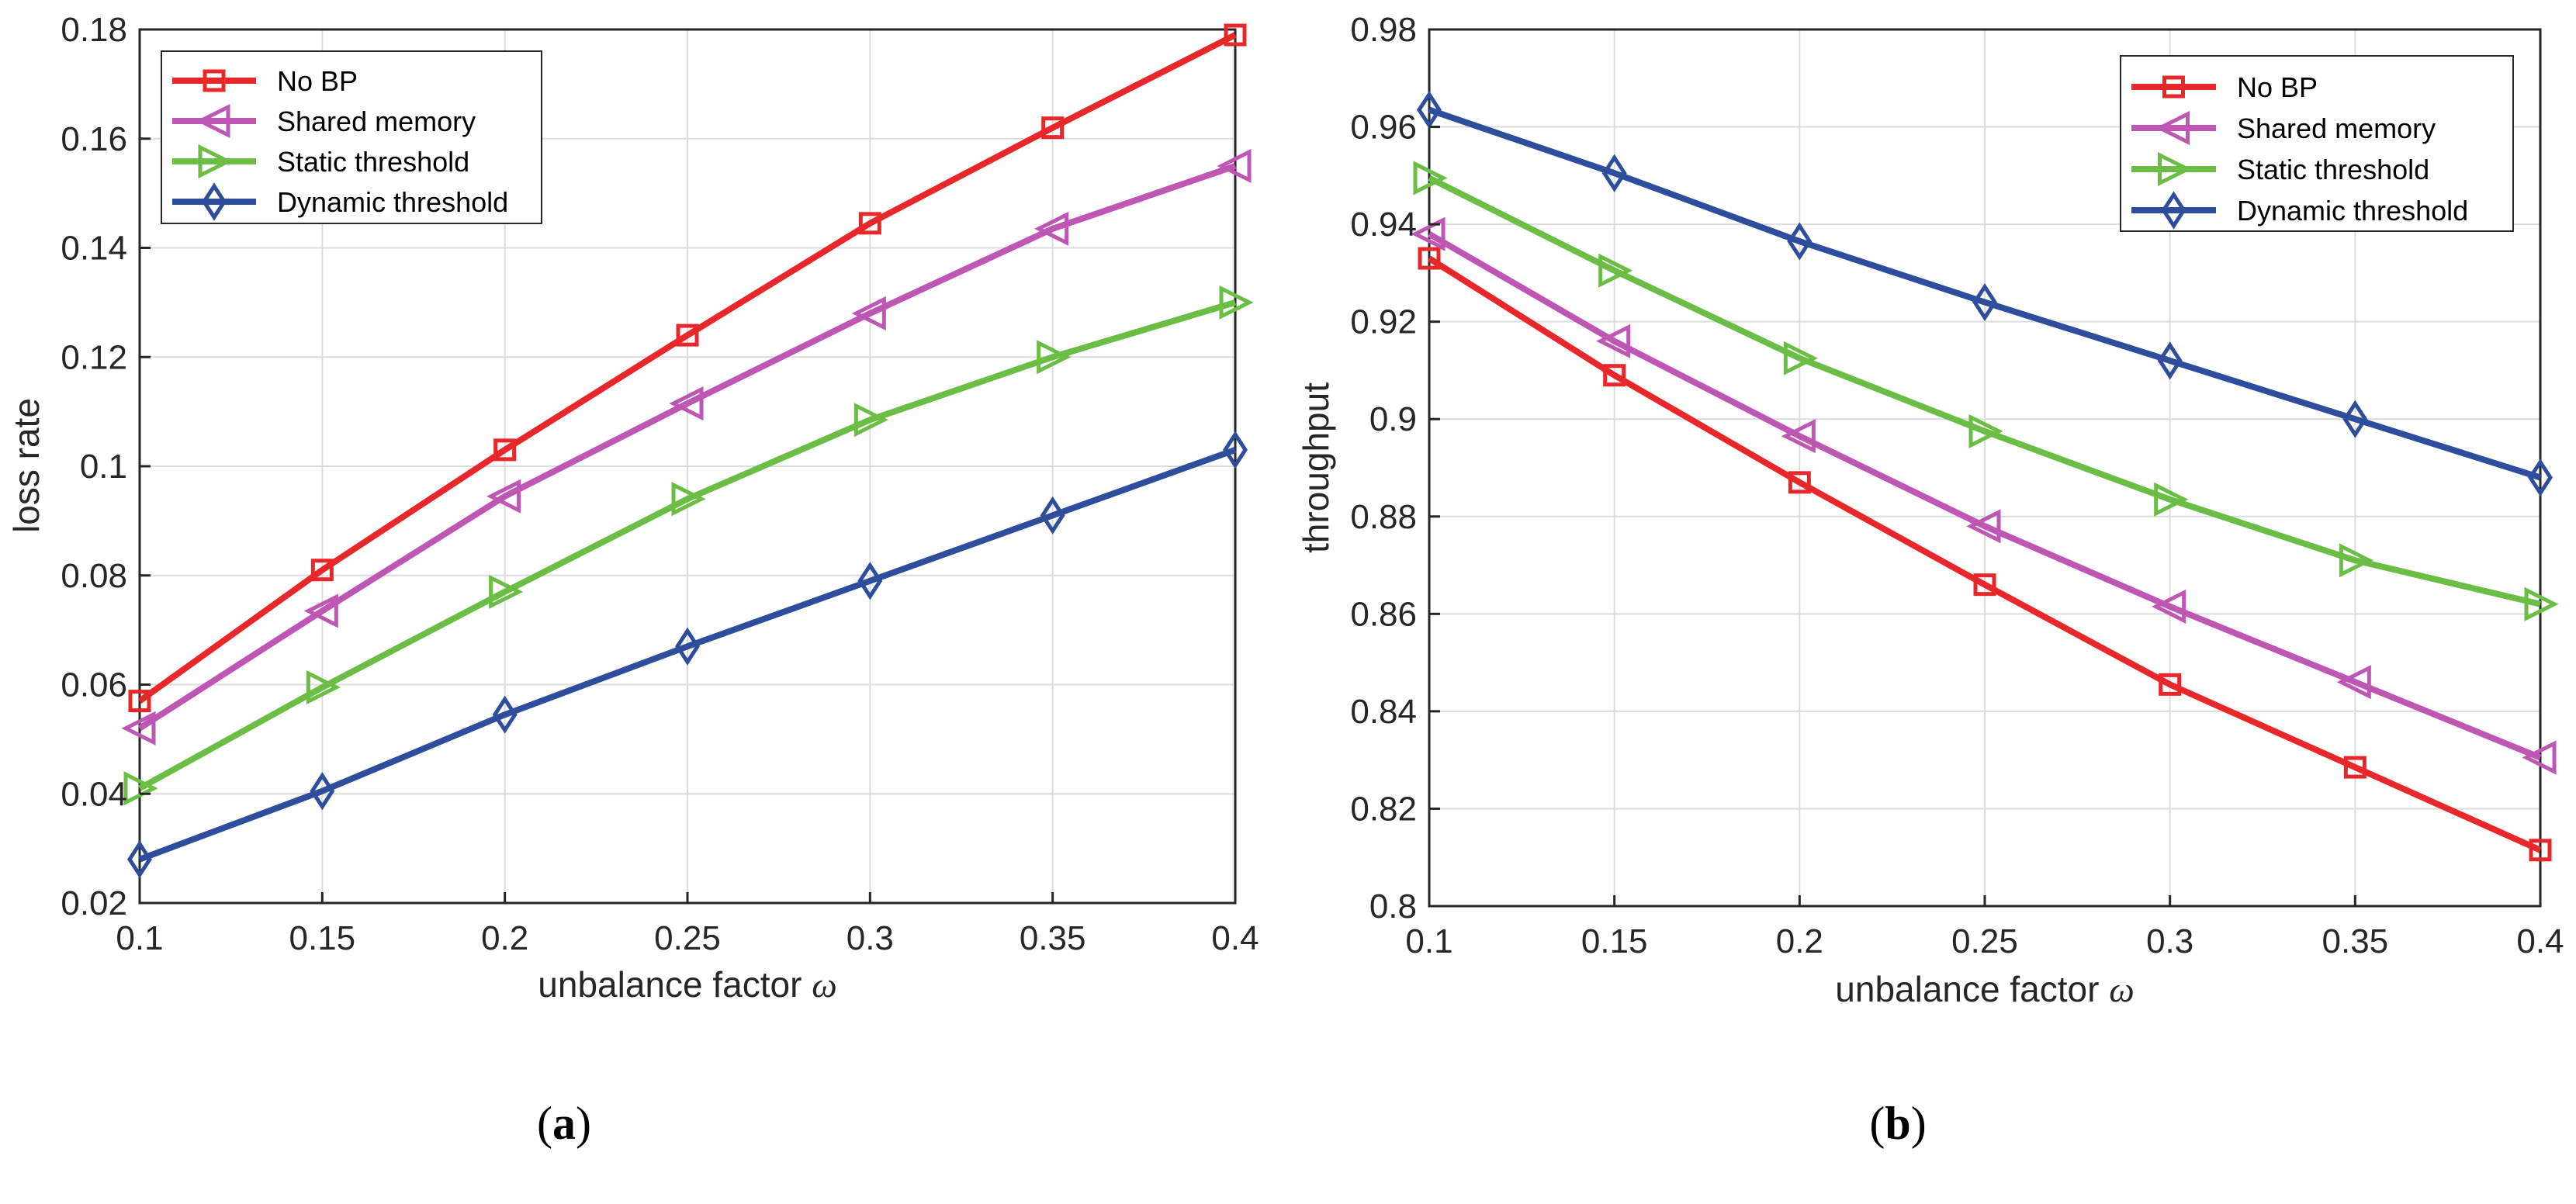 This screenshot has width=2576, height=1204. Describe the element at coordinates (103, 467) in the screenshot. I see `y-tick-label: 0.1` at that location.